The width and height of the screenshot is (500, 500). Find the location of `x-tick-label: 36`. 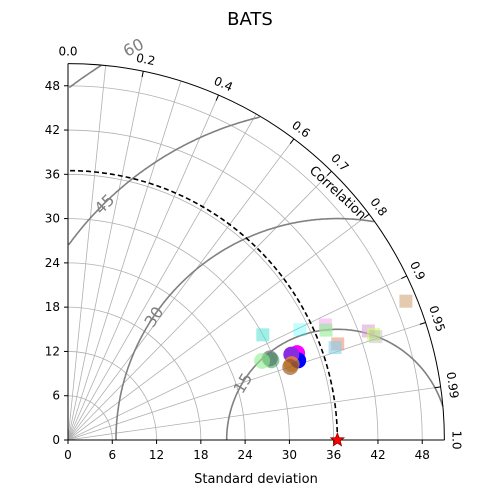

x-tick-label: 36 is located at coordinates (333, 455).